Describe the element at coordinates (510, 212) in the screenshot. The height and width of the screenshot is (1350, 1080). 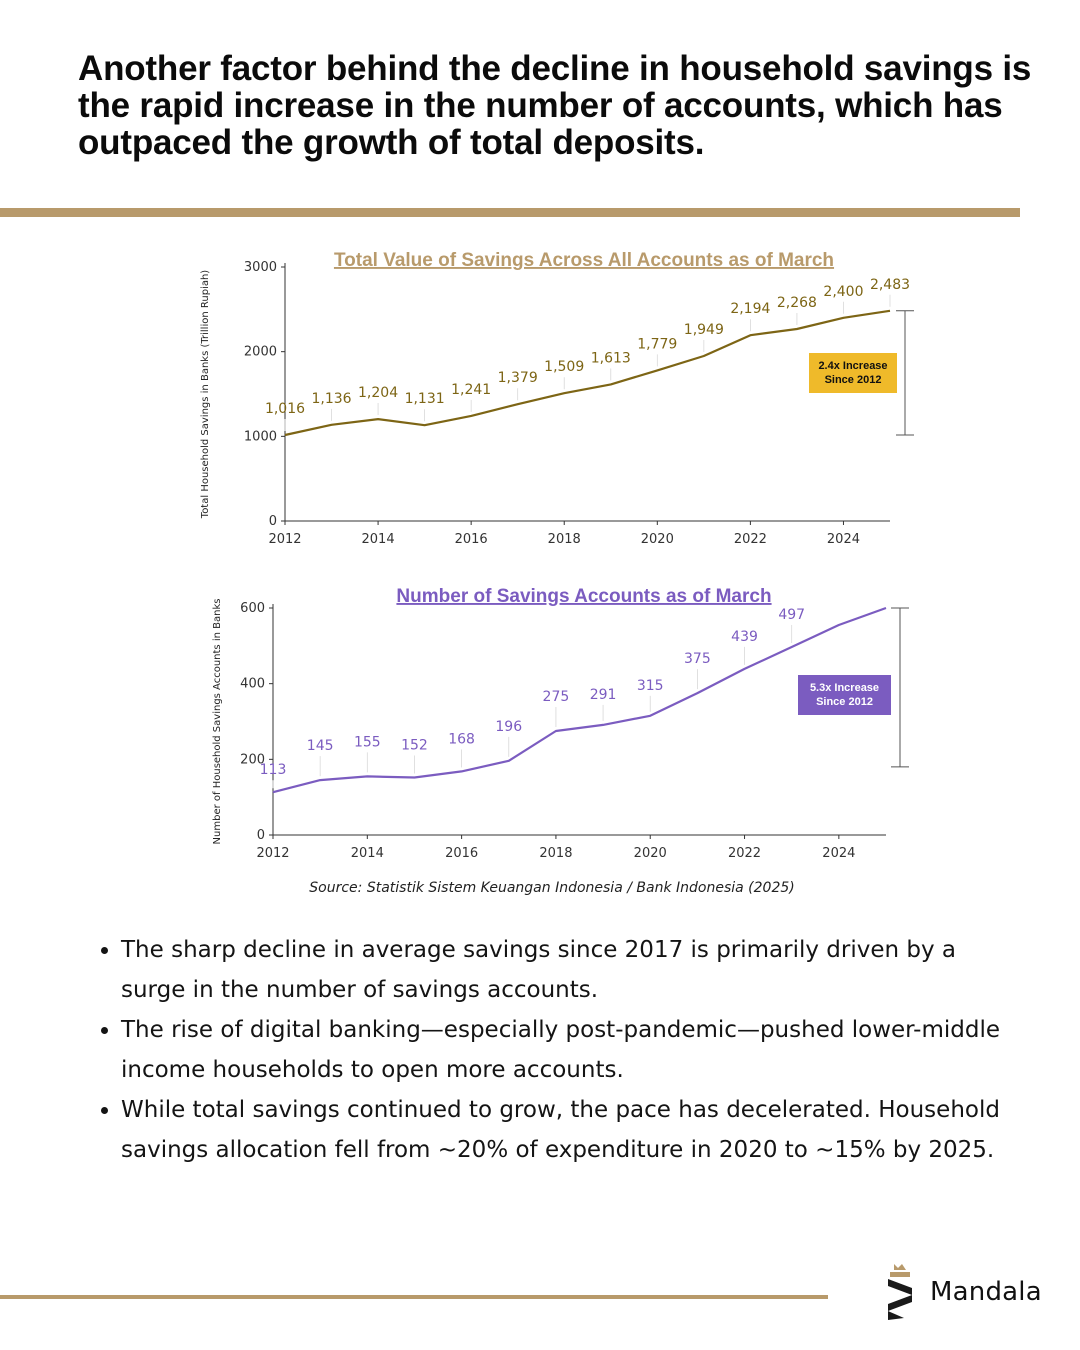
I see `top-divider` at that location.